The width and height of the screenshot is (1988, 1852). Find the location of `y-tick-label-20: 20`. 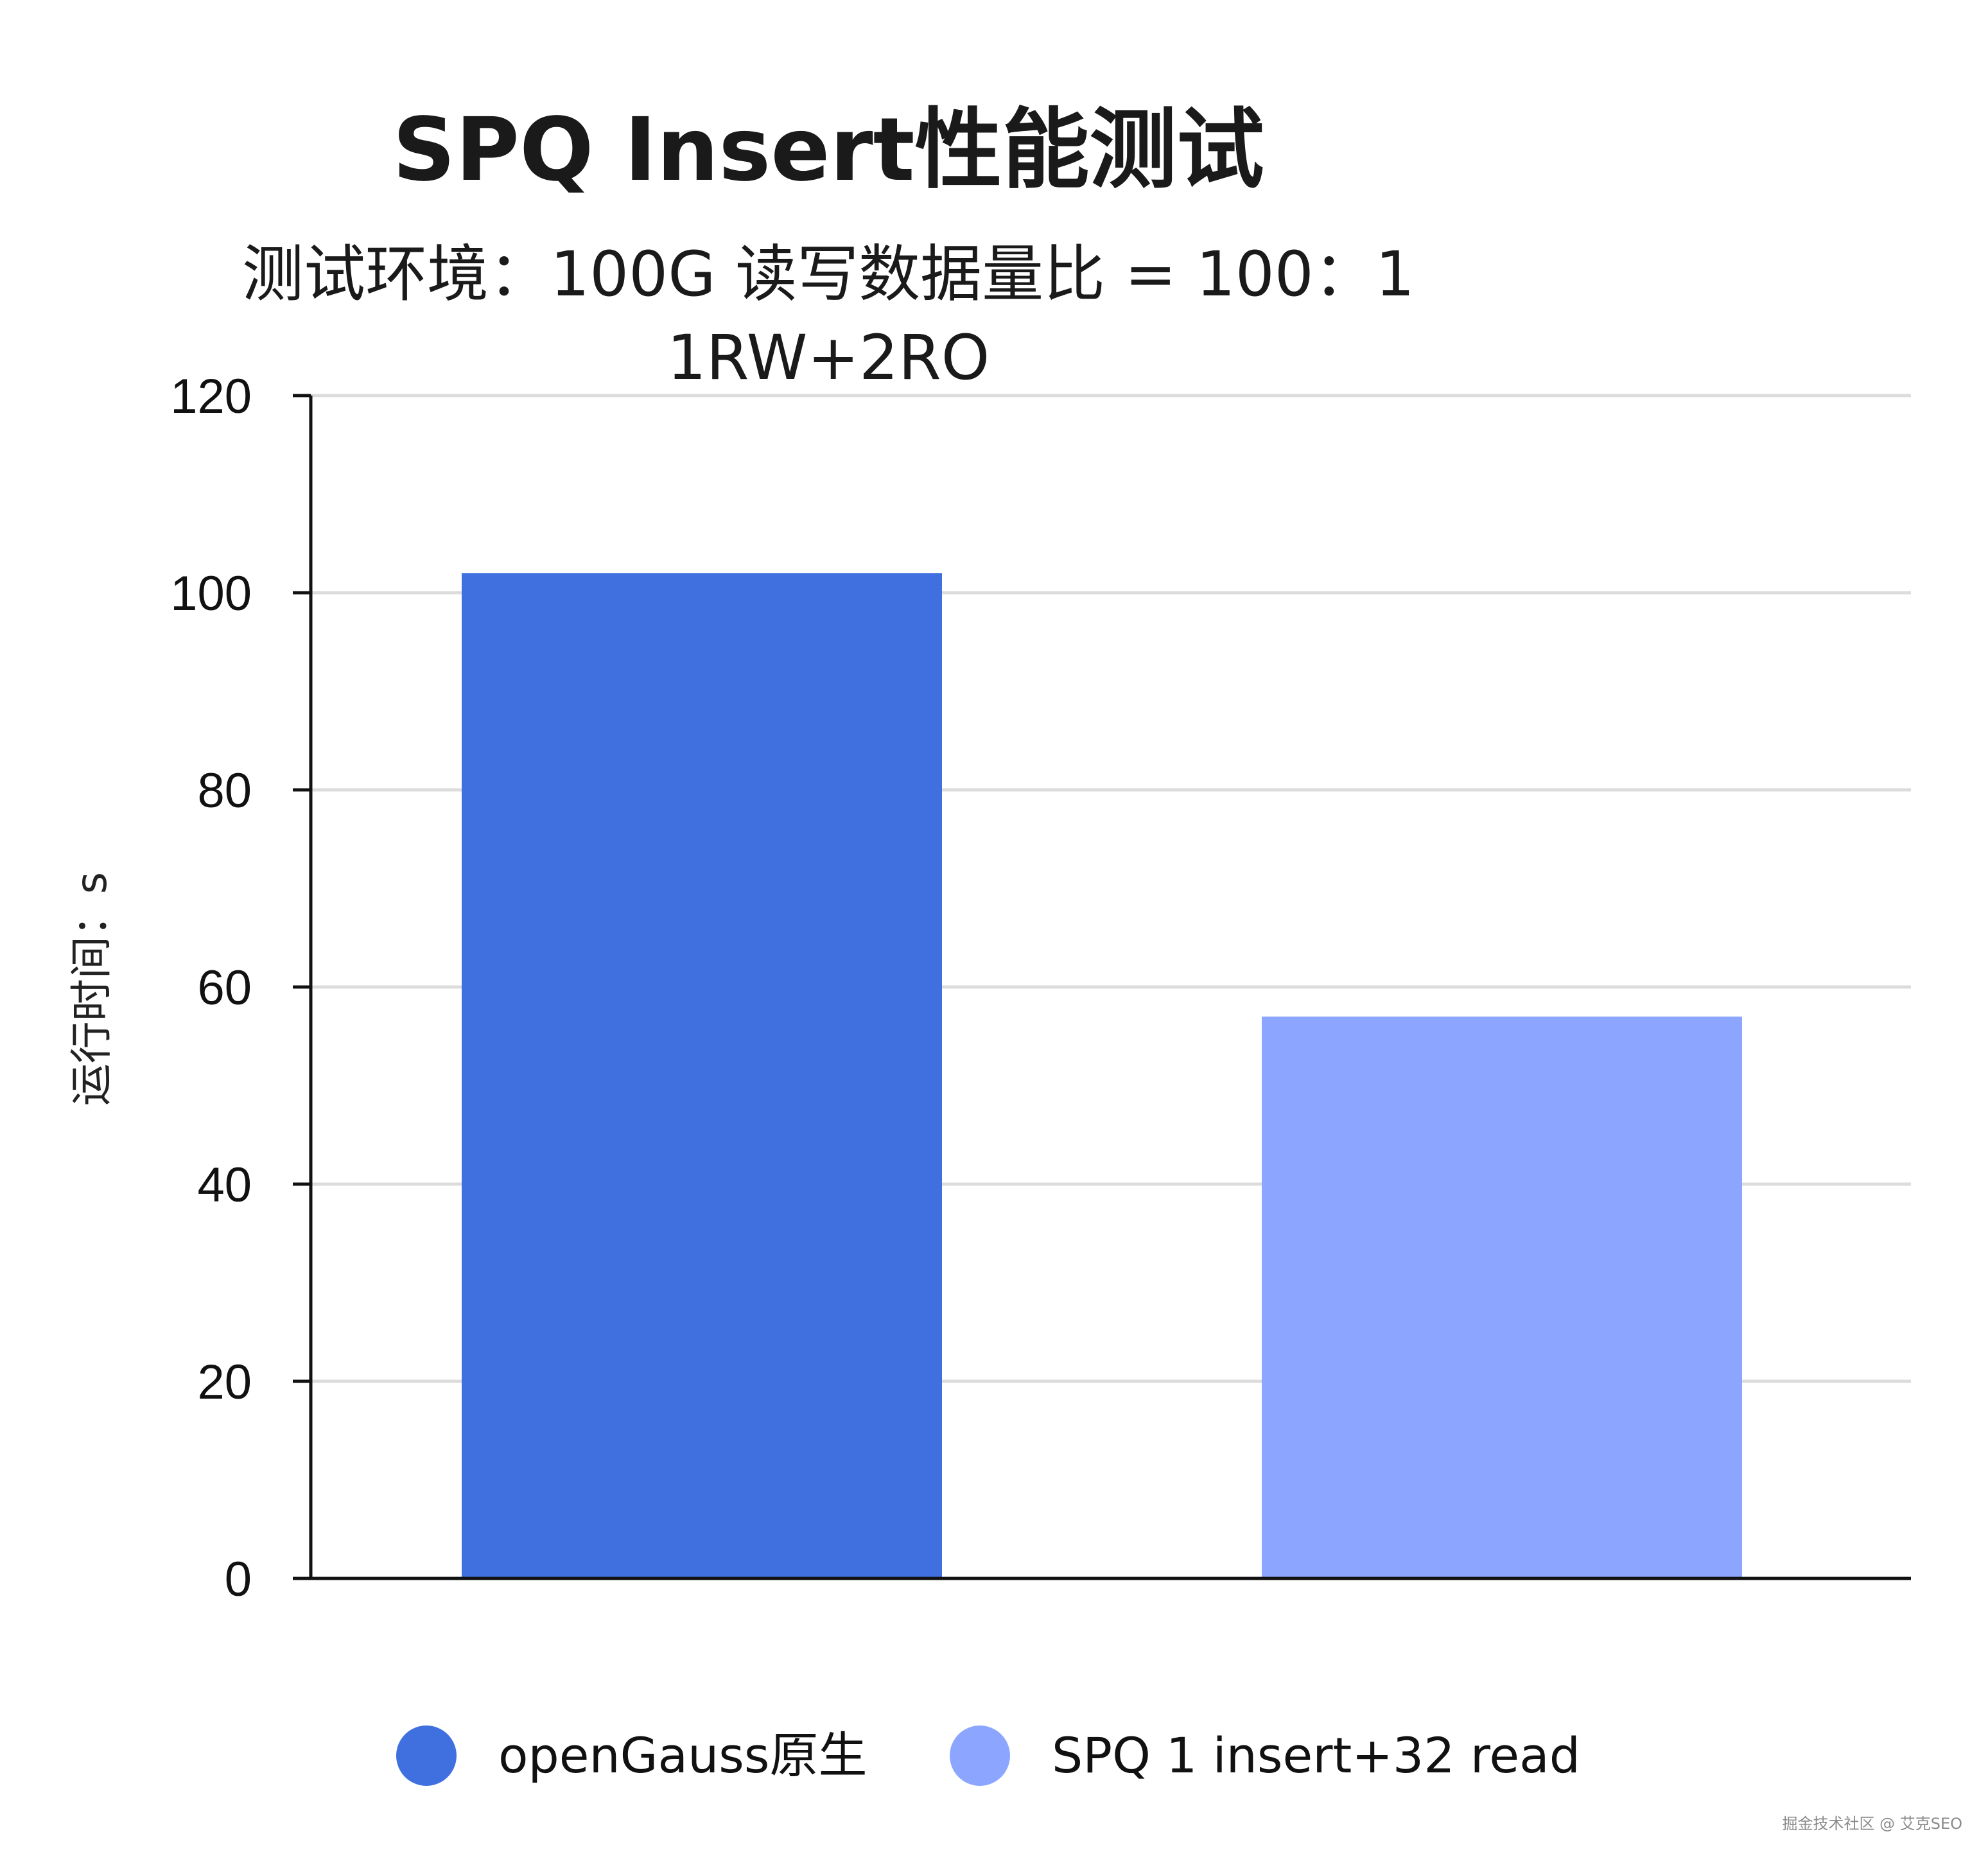

y-tick-label-20: 20 is located at coordinates (224, 1383).